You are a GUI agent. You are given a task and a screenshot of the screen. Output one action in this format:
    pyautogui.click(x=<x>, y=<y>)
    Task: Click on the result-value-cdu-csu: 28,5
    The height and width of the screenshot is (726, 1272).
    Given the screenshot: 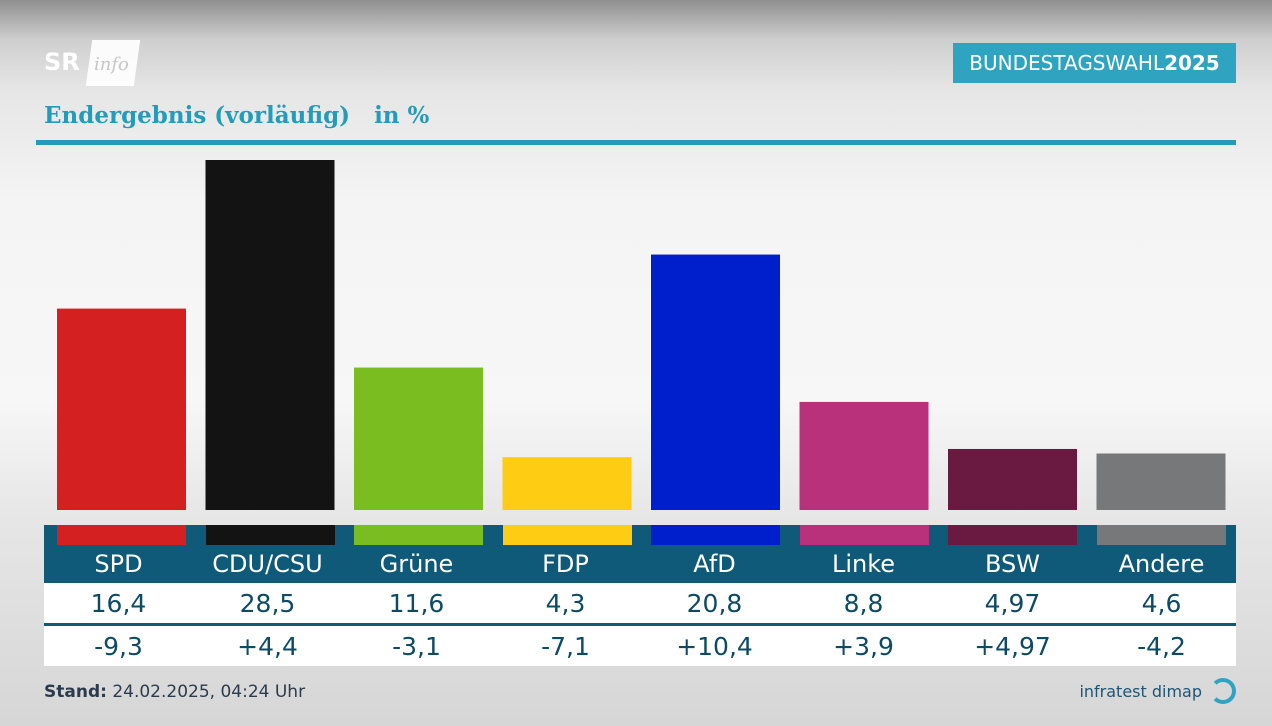 What is the action you would take?
    pyautogui.click(x=267, y=603)
    